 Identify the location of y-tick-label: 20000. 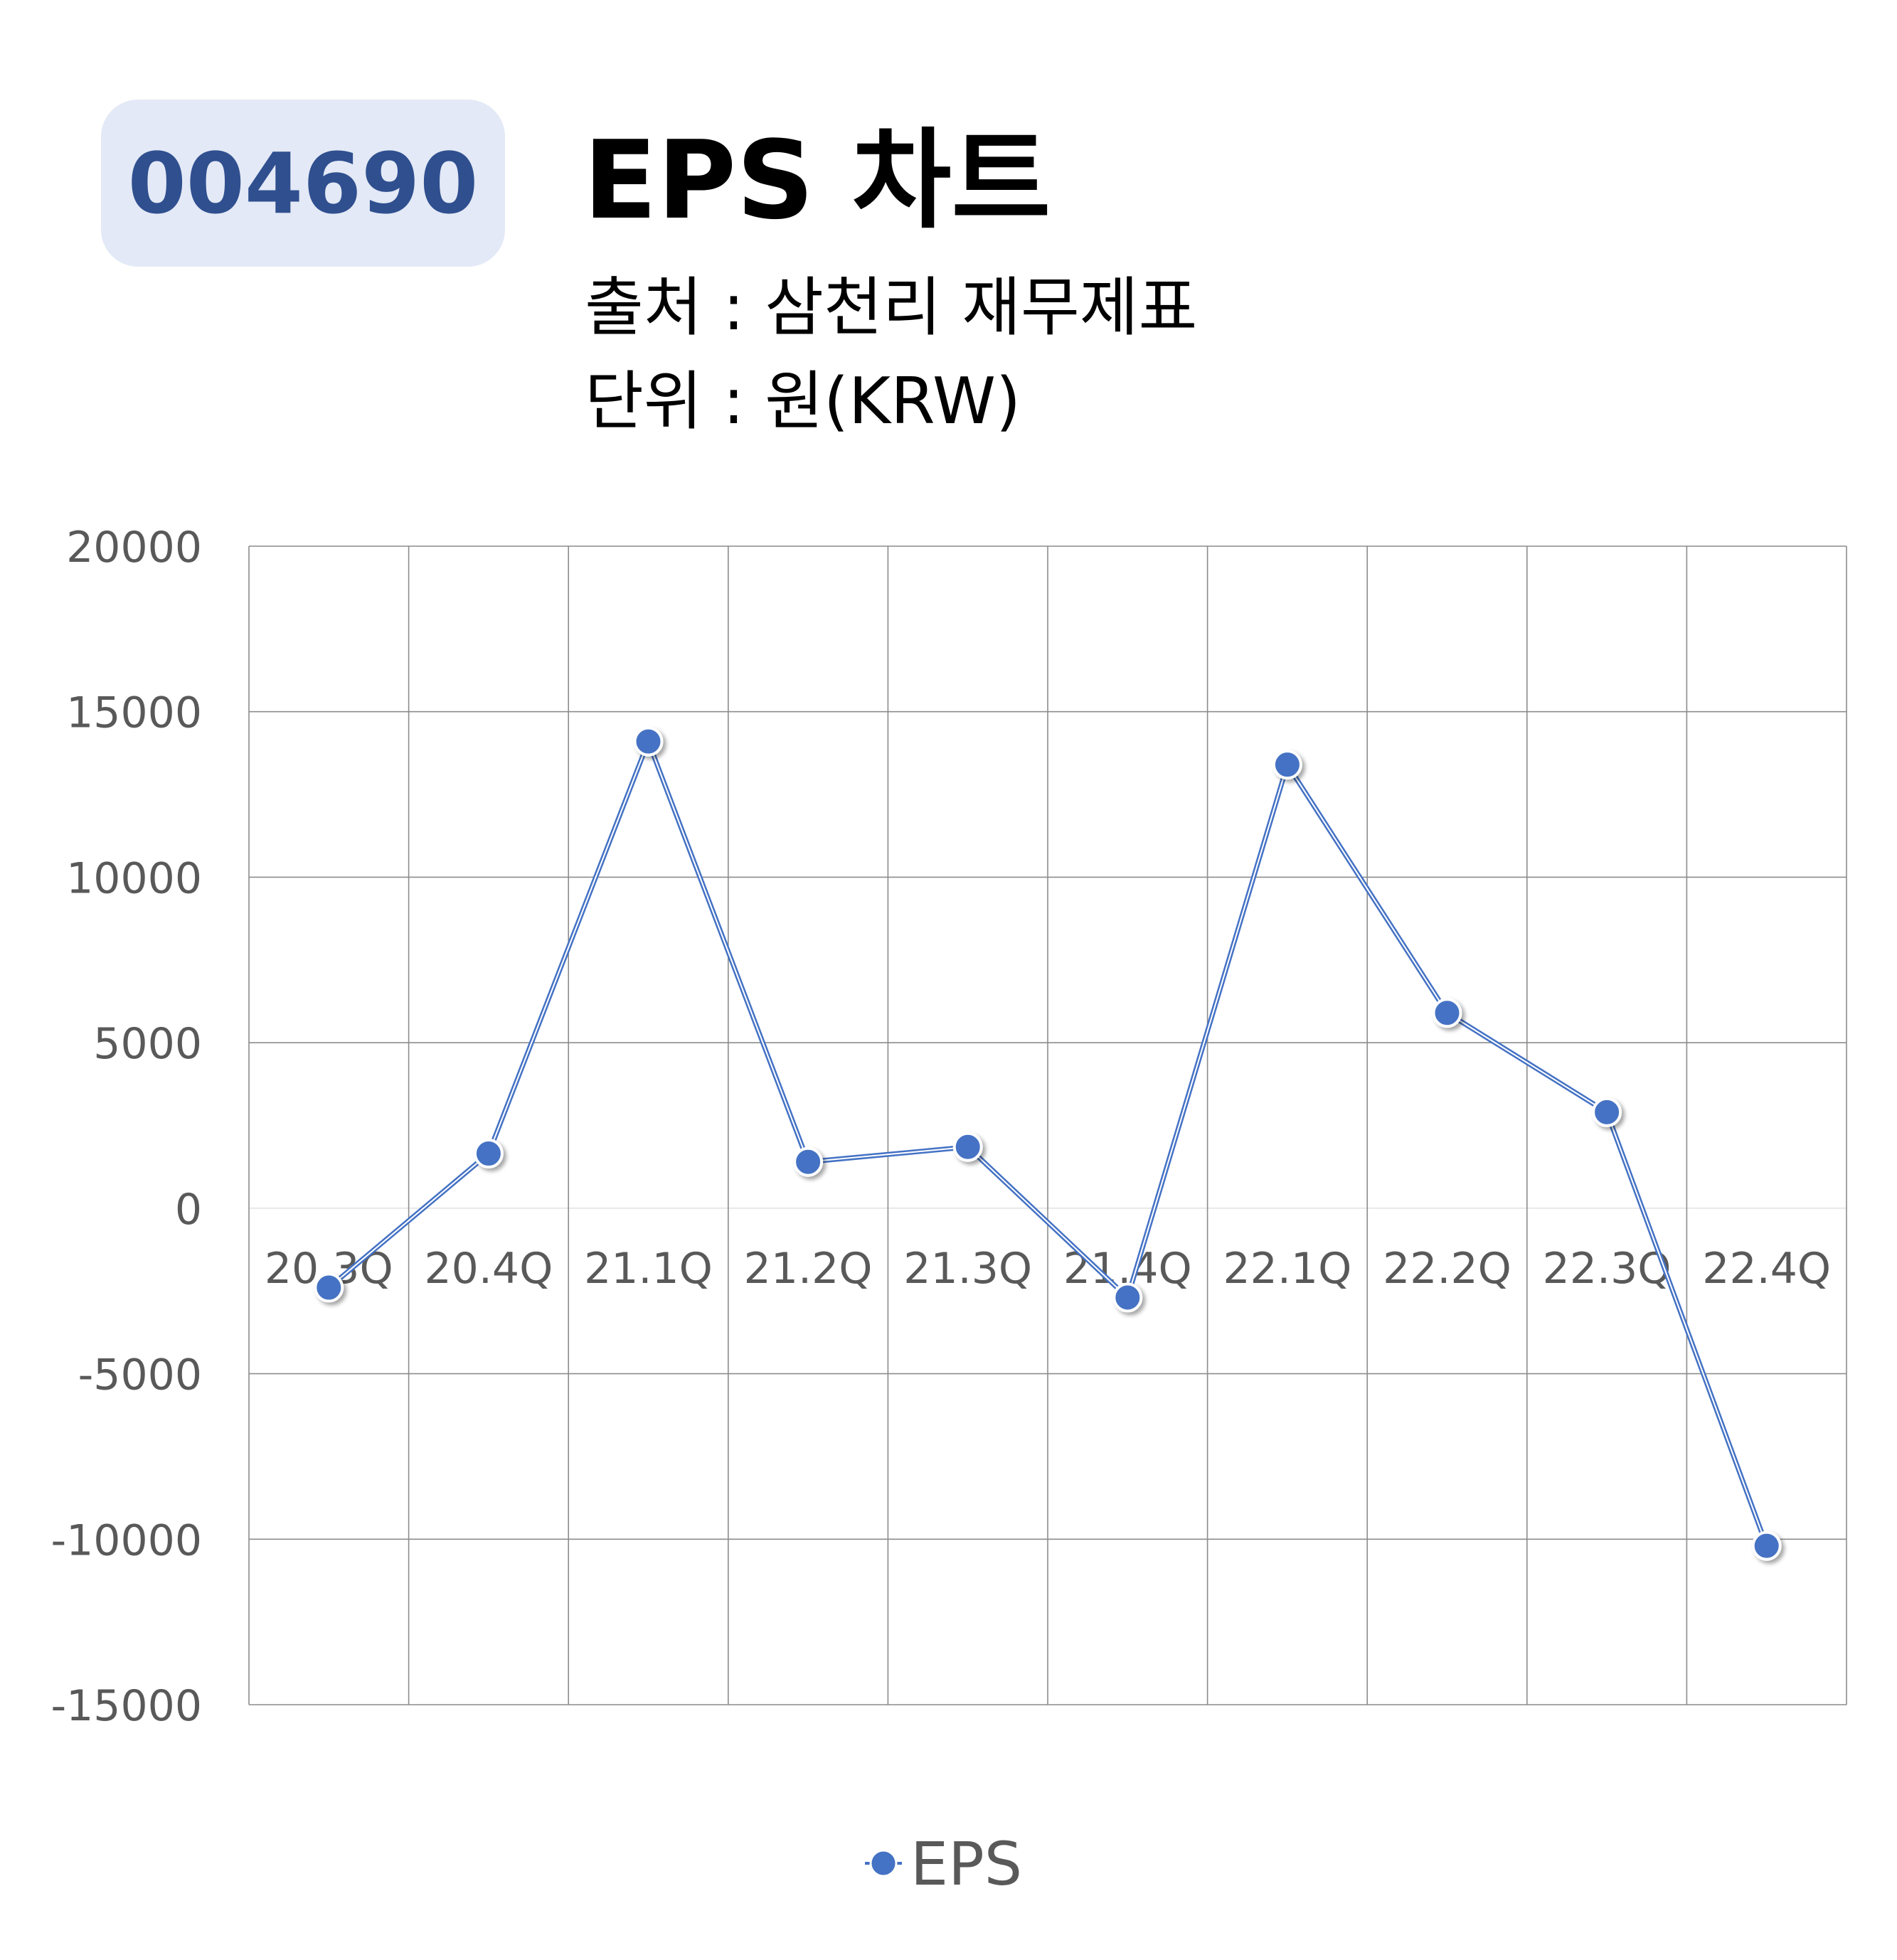
(134, 547).